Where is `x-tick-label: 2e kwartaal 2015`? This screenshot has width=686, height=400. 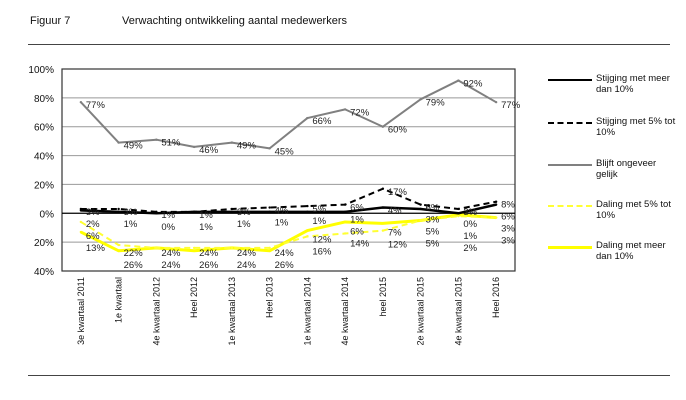 x-tick-label: 2e kwartaal 2015 is located at coordinates (421, 311).